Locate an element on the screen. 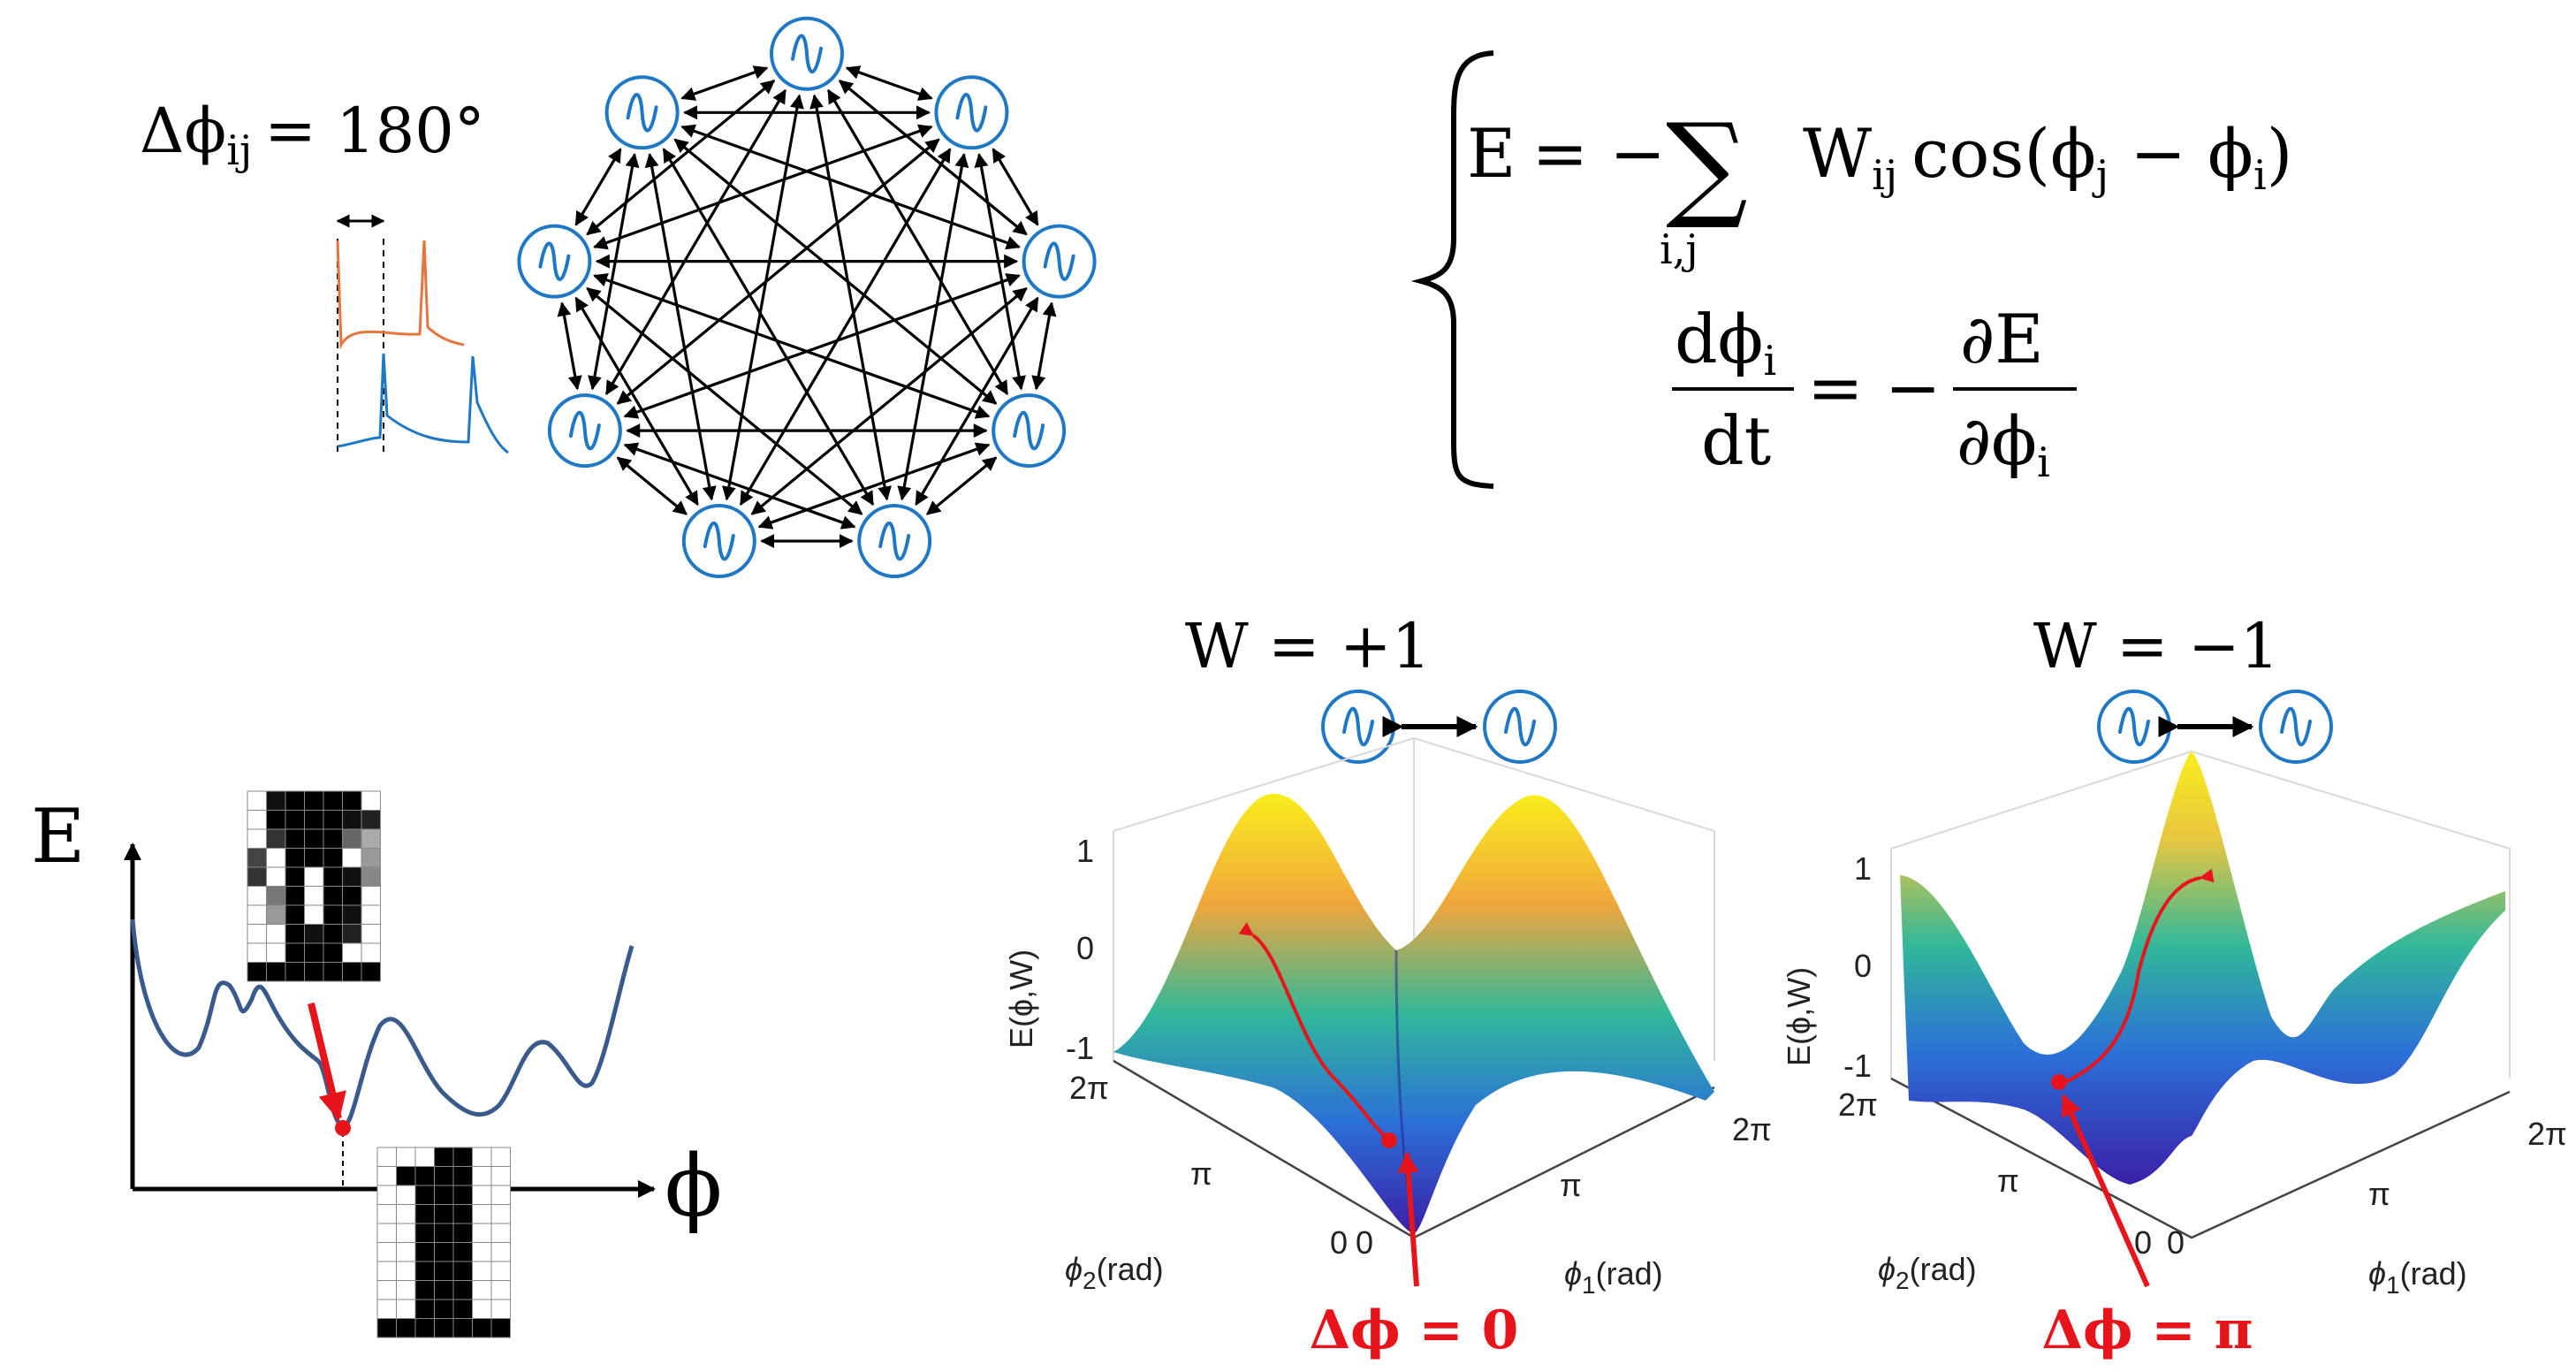 This screenshot has width=2576, height=1372. phi2-axis-label: ϕ2(rad) is located at coordinates (1927, 1272).